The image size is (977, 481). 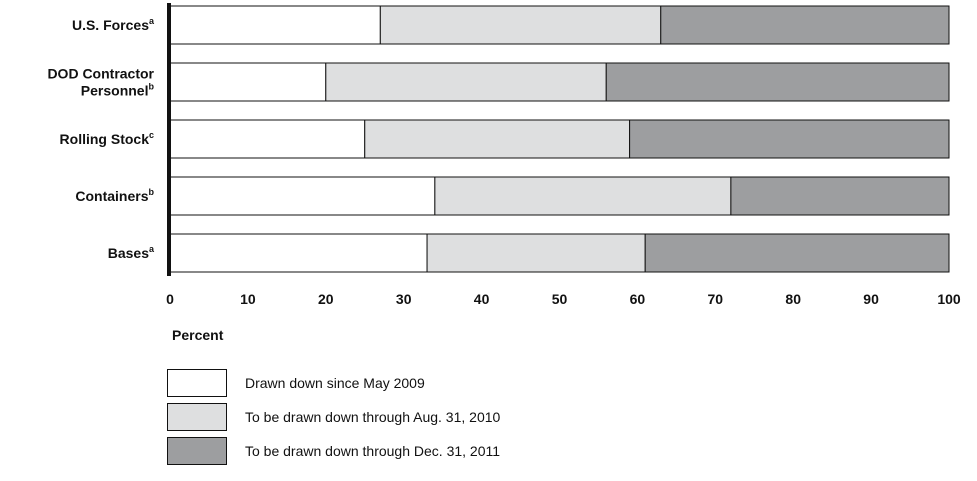 What do you see at coordinates (949, 299) in the screenshot?
I see `x-tick-label: 100` at bounding box center [949, 299].